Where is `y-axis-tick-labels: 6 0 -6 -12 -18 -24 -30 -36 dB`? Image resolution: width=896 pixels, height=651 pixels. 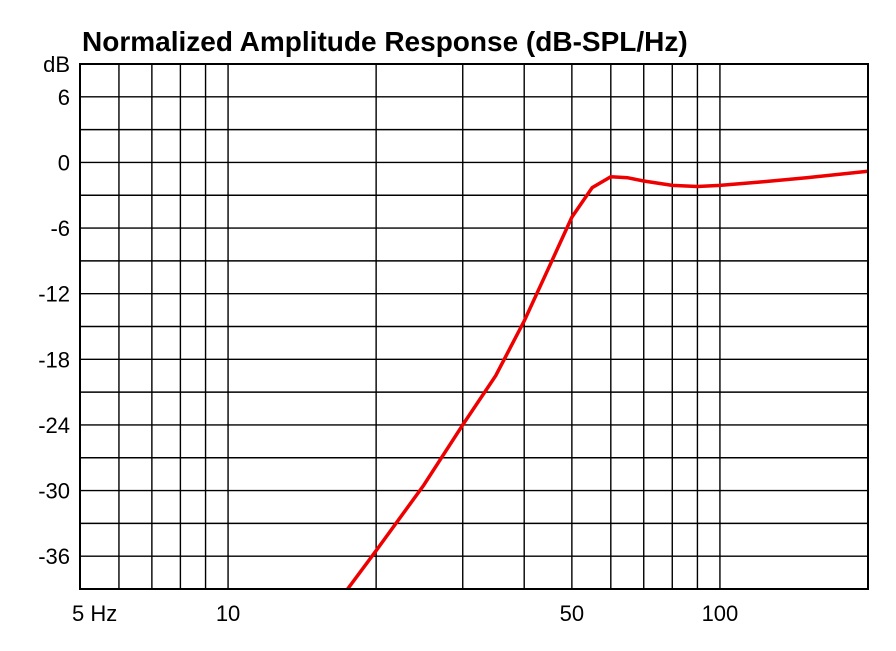 y-axis-tick-labels: 6 0 -6 -12 -18 -24 -30 -36 dB is located at coordinates (54, 310).